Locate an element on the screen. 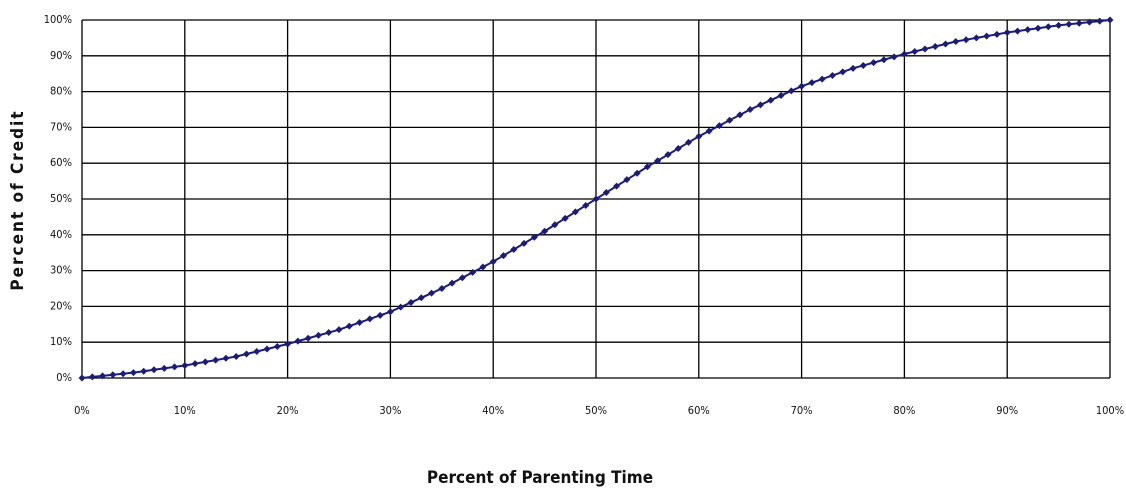 The width and height of the screenshot is (1126, 498). y-tick-label: 10% is located at coordinates (61, 341).